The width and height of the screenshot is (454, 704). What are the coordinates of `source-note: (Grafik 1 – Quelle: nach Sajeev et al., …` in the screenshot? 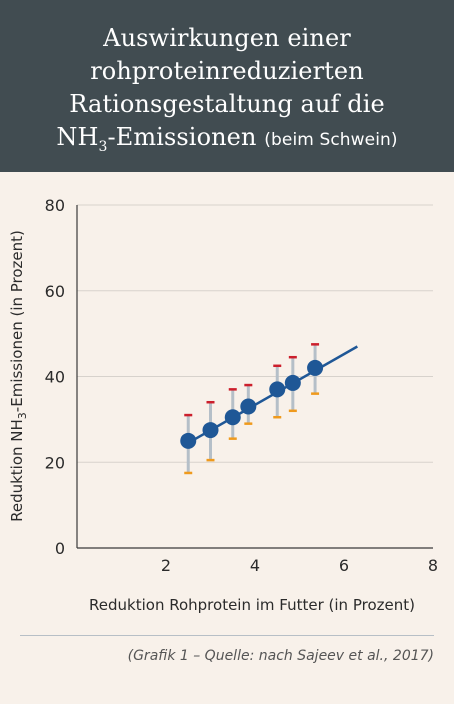 It's located at (280, 656).